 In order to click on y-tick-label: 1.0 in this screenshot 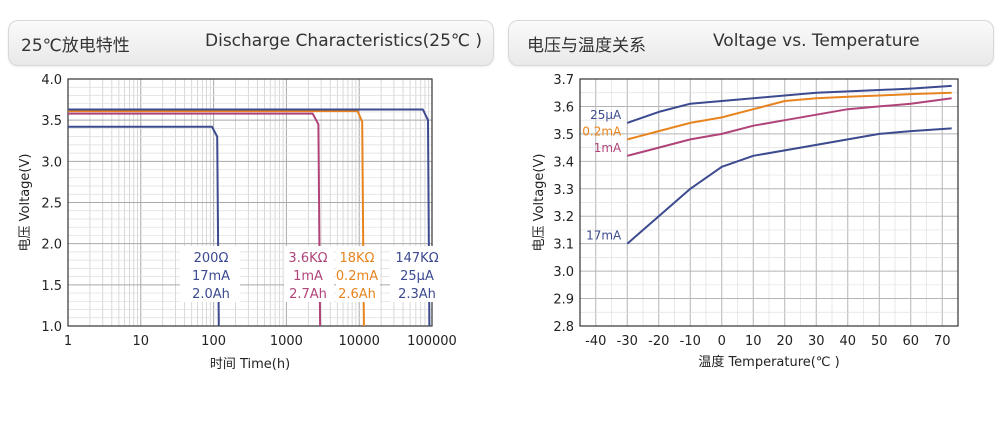, I will do `click(51, 327)`.